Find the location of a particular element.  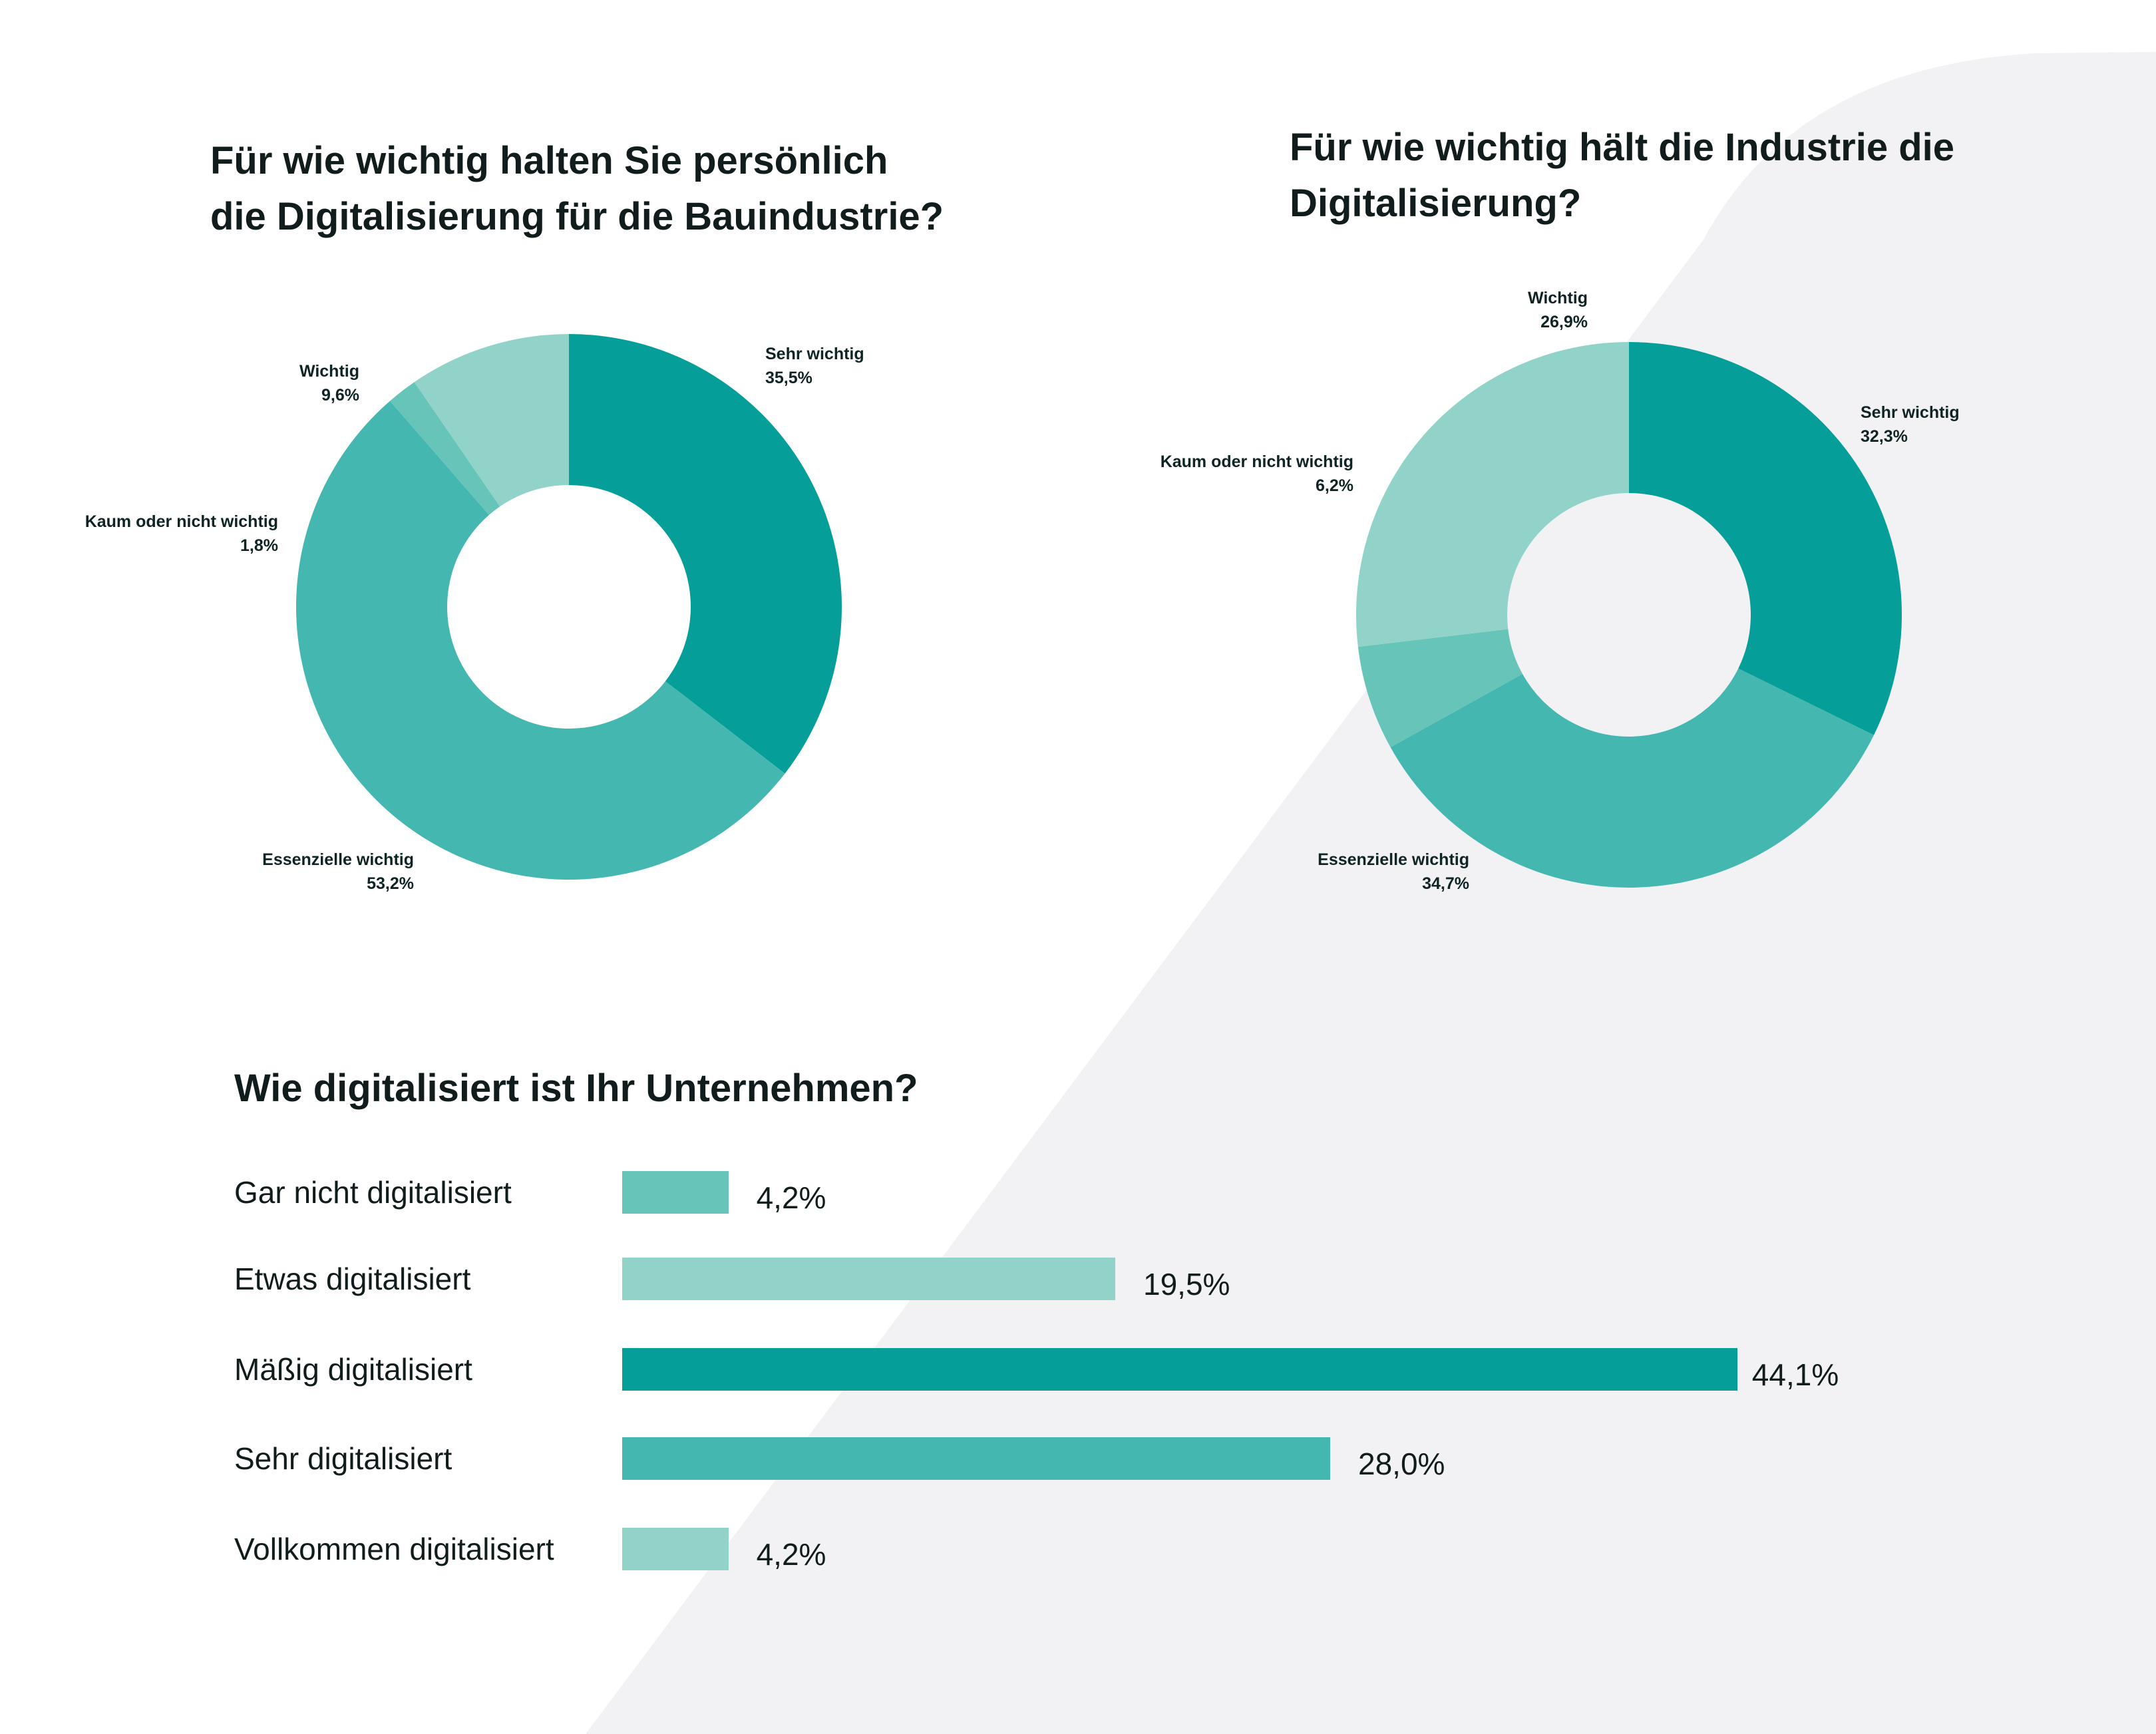

donut-1-title-line-1: Für wie wichtig halten Sie persönlich is located at coordinates (549, 161).